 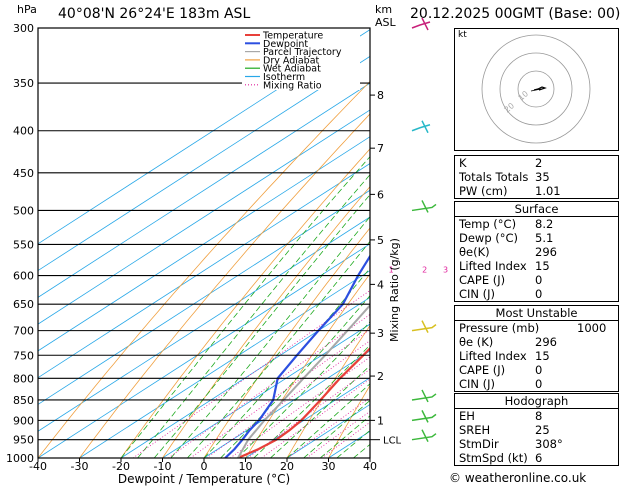 I want to click on surface-title: Surface, so click(x=536, y=209).